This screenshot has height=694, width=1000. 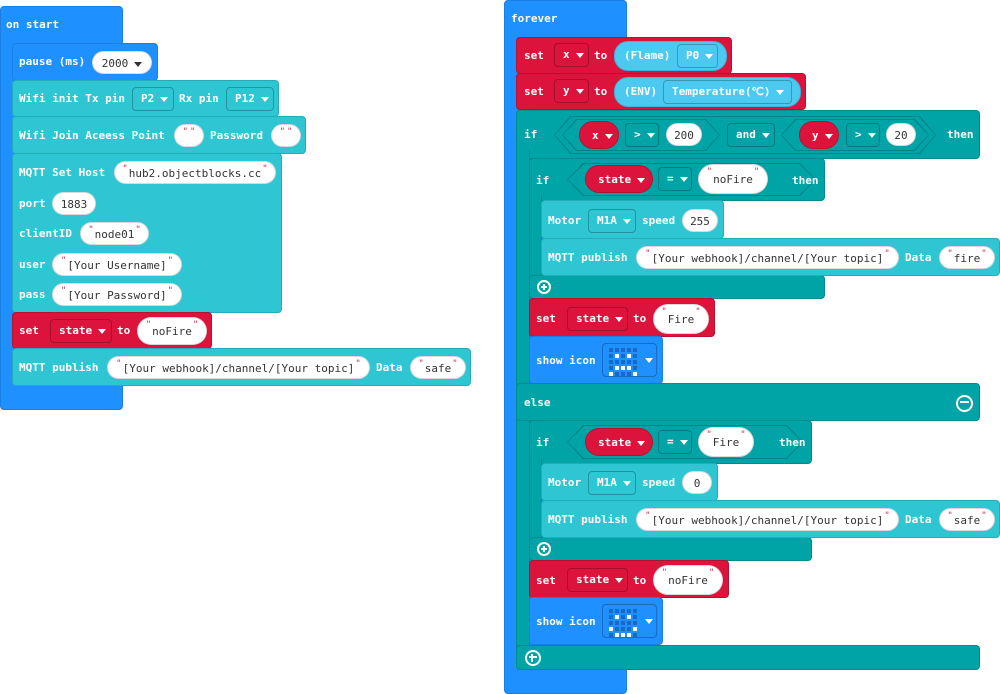 I want to click on remove-else-icon, so click(x=964, y=403).